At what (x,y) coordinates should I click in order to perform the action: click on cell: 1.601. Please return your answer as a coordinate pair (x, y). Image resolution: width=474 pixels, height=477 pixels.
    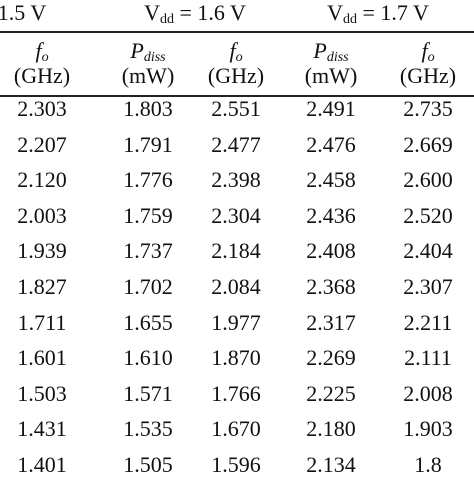
    Looking at the image, I should click on (42, 358).